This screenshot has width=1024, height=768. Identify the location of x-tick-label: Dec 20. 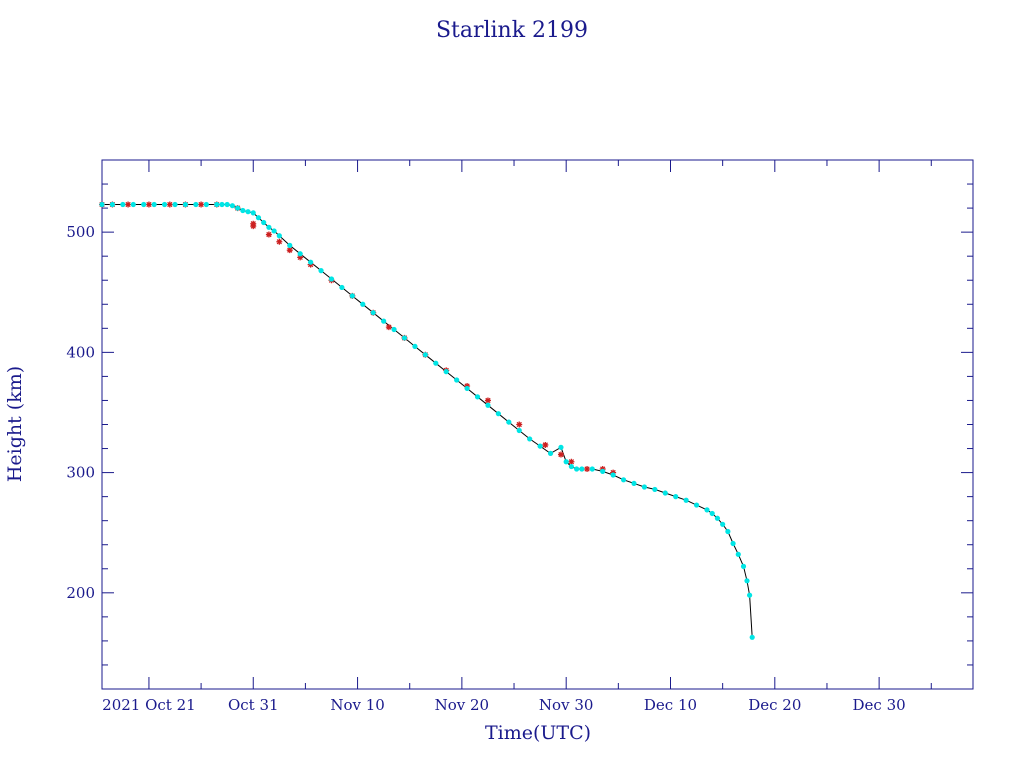
(774, 705).